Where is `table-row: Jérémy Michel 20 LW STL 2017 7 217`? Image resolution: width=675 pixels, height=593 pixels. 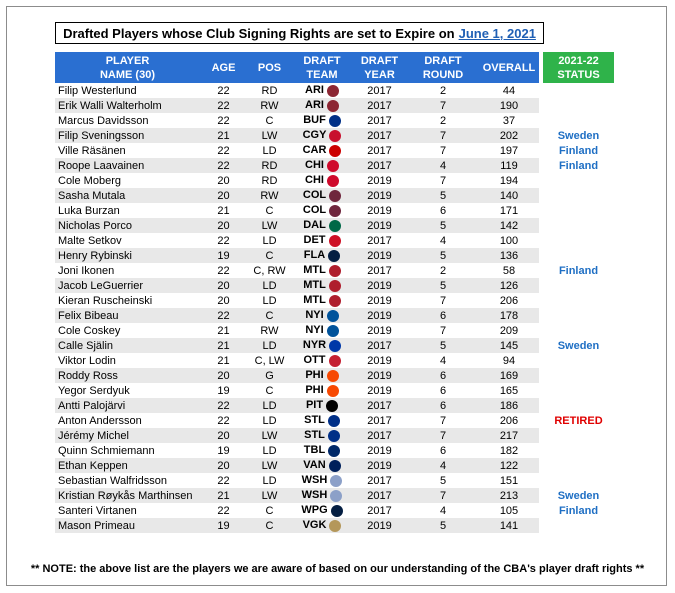
table-row: Jérémy Michel 20 LW STL 2017 7 217 is located at coordinates (334, 435).